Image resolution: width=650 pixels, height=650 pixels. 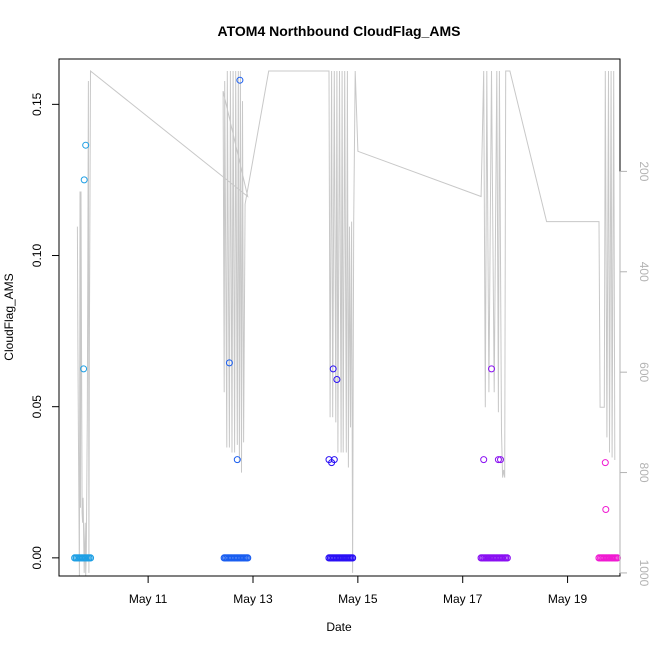 What do you see at coordinates (634, 374) in the screenshot?
I see `y-axis-right: 200 400 600 800 1000` at bounding box center [634, 374].